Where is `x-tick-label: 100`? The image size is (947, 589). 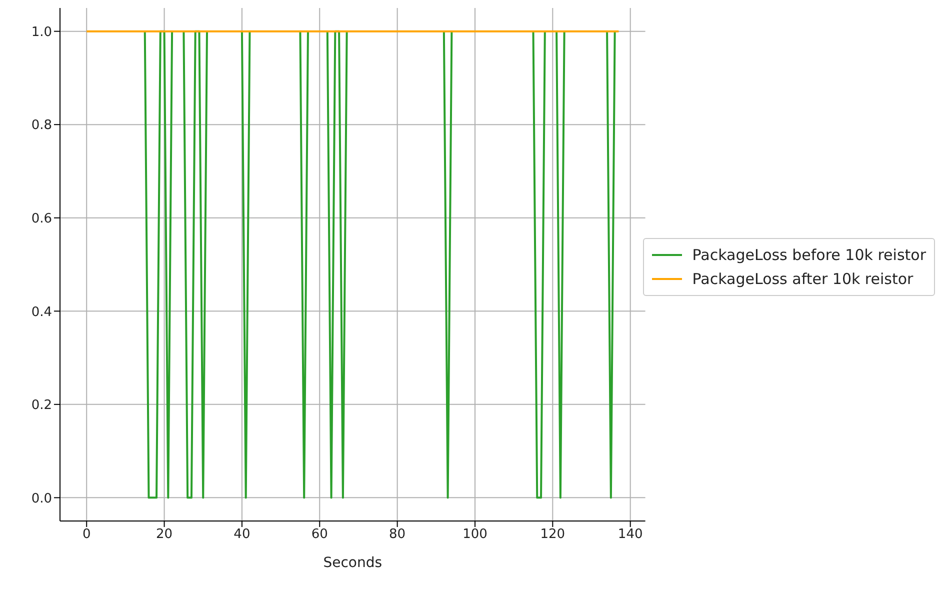 x-tick-label: 100 is located at coordinates (475, 534).